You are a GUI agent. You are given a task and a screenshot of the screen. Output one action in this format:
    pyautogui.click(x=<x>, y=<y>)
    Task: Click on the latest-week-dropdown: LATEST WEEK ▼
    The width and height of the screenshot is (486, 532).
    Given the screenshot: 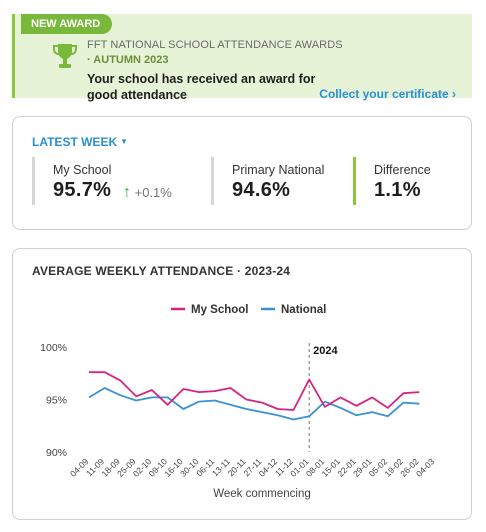 What is the action you would take?
    pyautogui.click(x=80, y=142)
    